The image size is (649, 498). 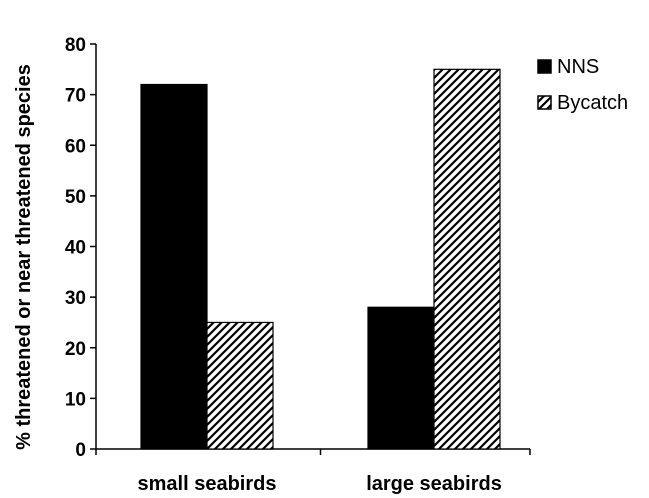 I want to click on legend: NNS Bycatch, so click(x=582, y=85).